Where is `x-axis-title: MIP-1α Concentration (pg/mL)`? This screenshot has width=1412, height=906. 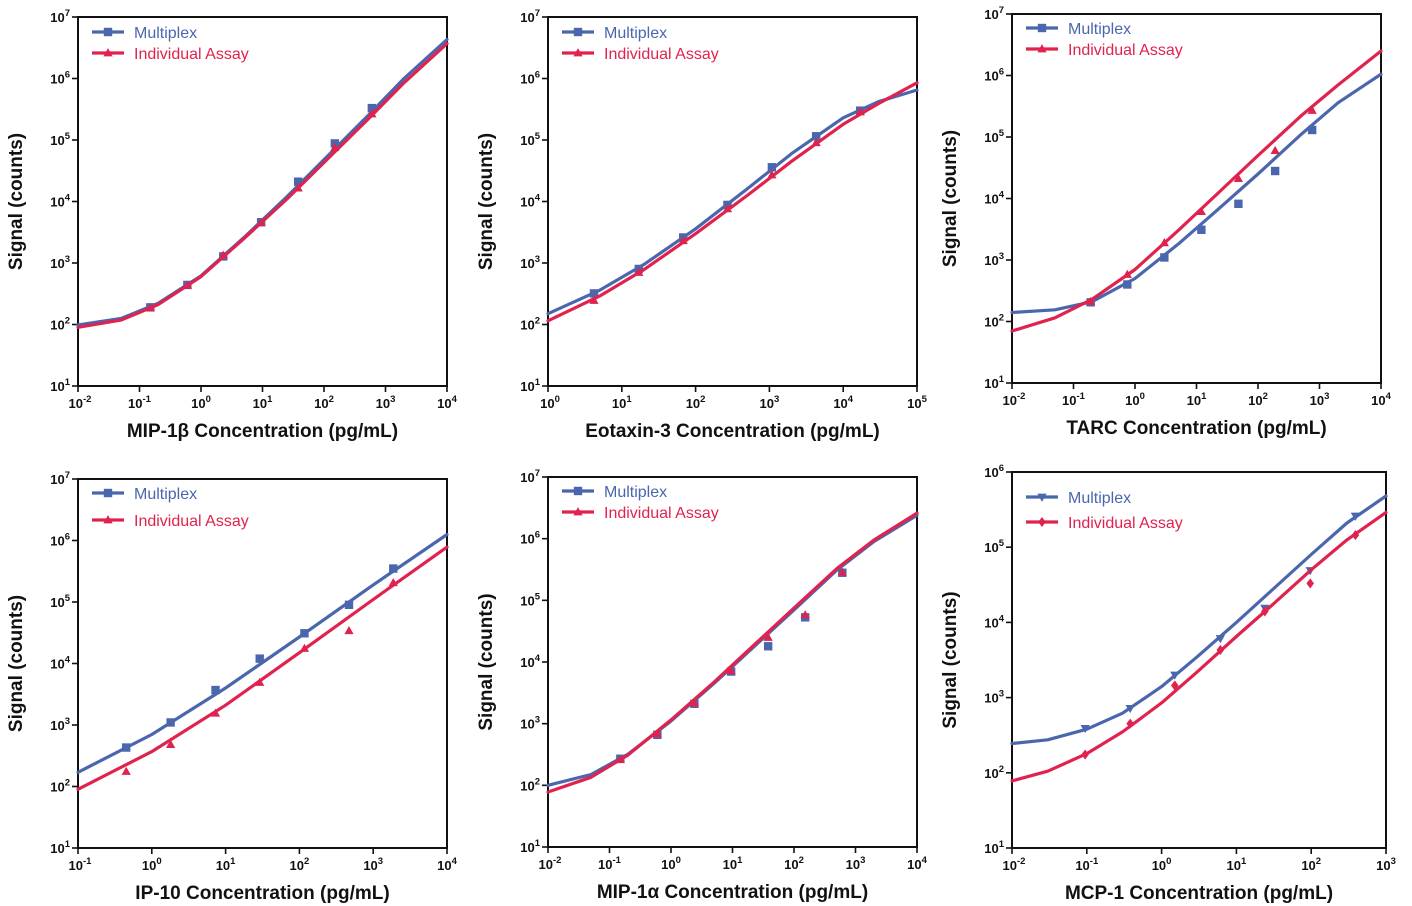
x-axis-title: MIP-1α Concentration (pg/mL) is located at coordinates (732, 892).